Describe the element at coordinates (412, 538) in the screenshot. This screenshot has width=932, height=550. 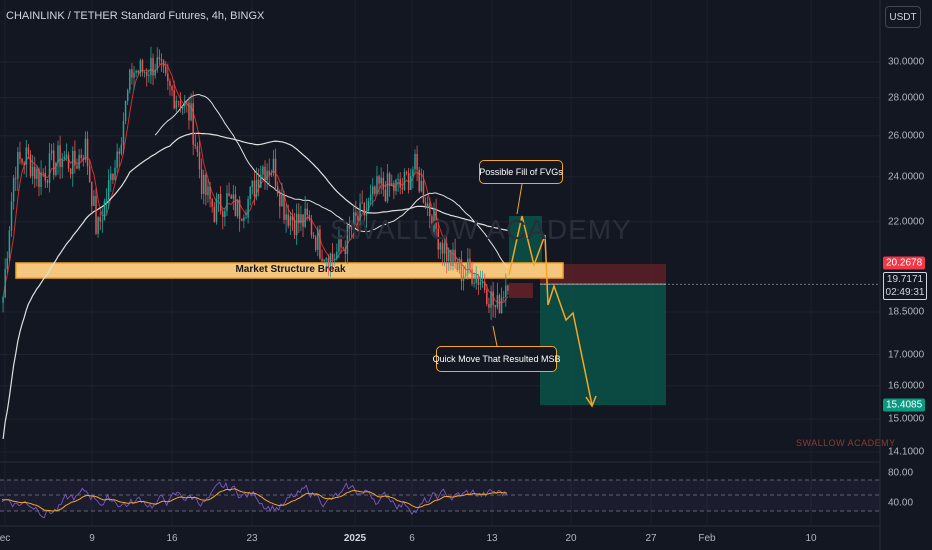
I see `x-tick-label: 6` at that location.